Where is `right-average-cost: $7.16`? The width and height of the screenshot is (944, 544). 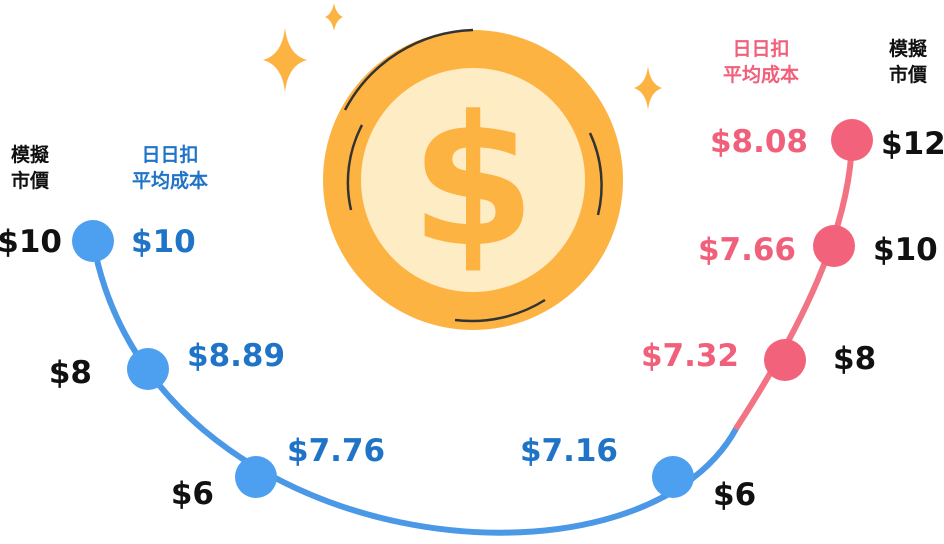 right-average-cost: $7.16 is located at coordinates (568, 451).